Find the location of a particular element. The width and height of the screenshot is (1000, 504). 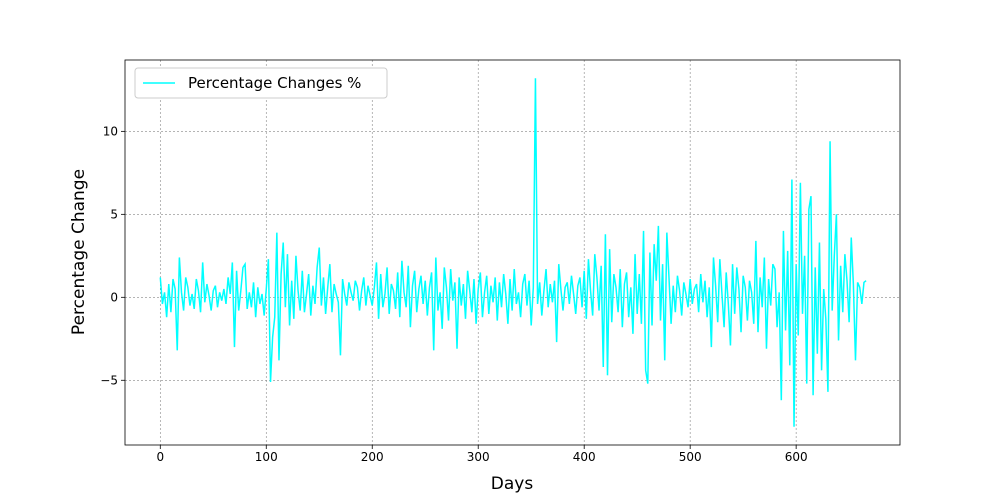

y-tick-label: −5 is located at coordinates (109, 380).